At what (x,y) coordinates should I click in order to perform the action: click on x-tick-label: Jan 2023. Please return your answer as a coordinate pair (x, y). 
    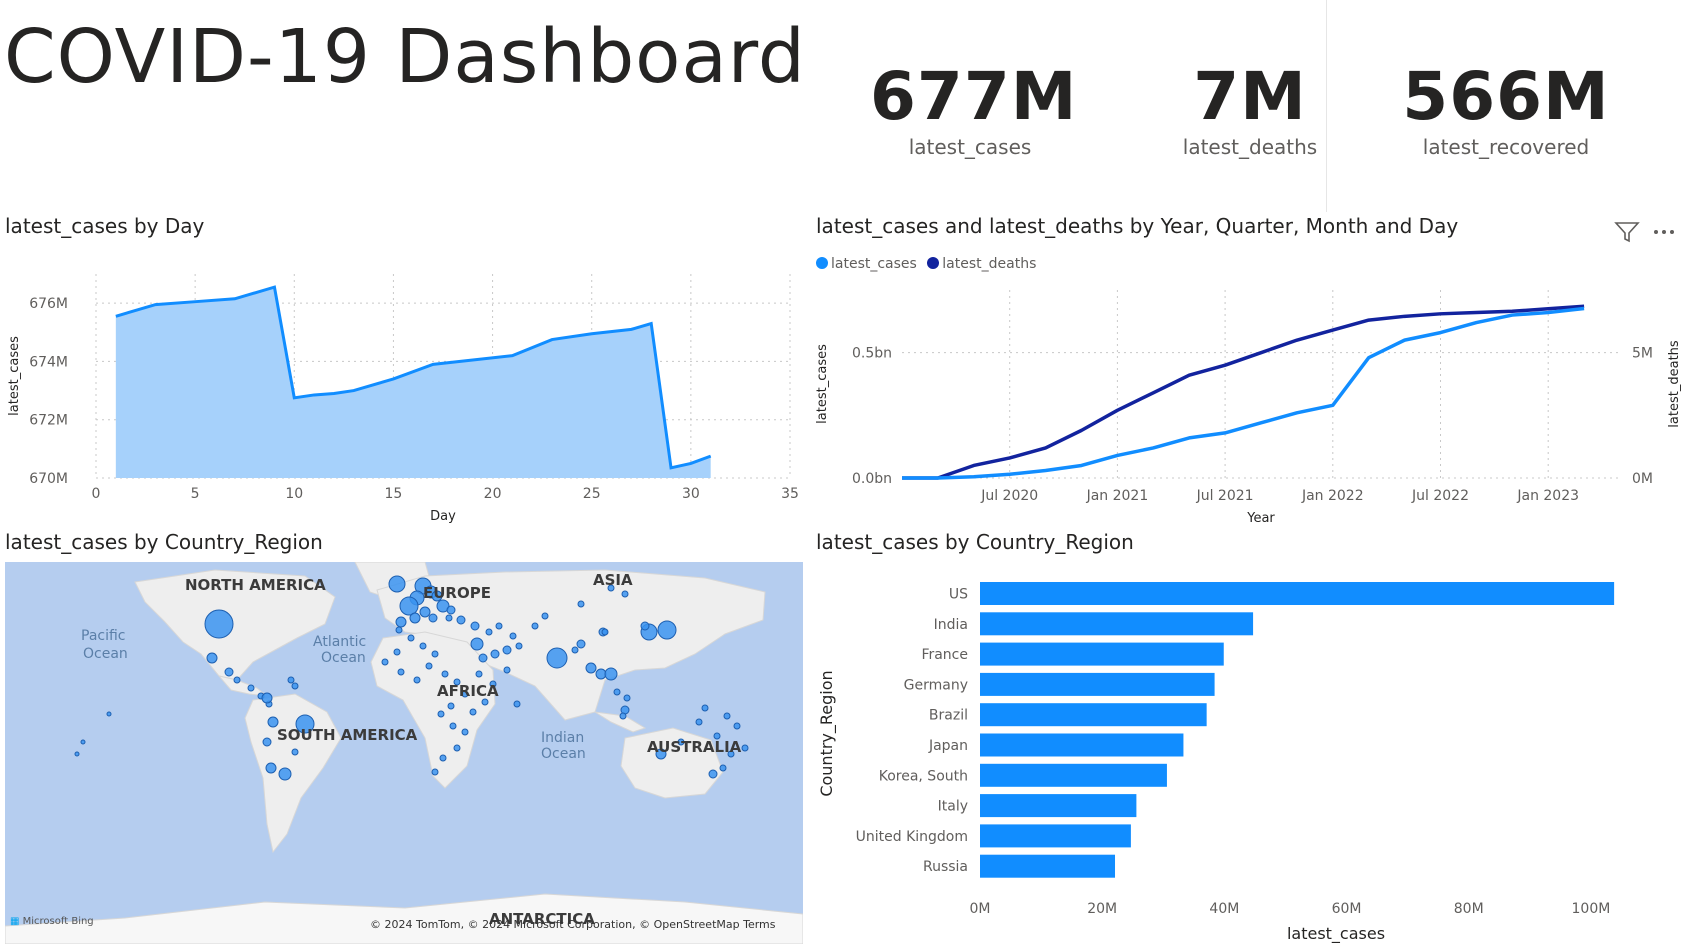
    Looking at the image, I should click on (1547, 496).